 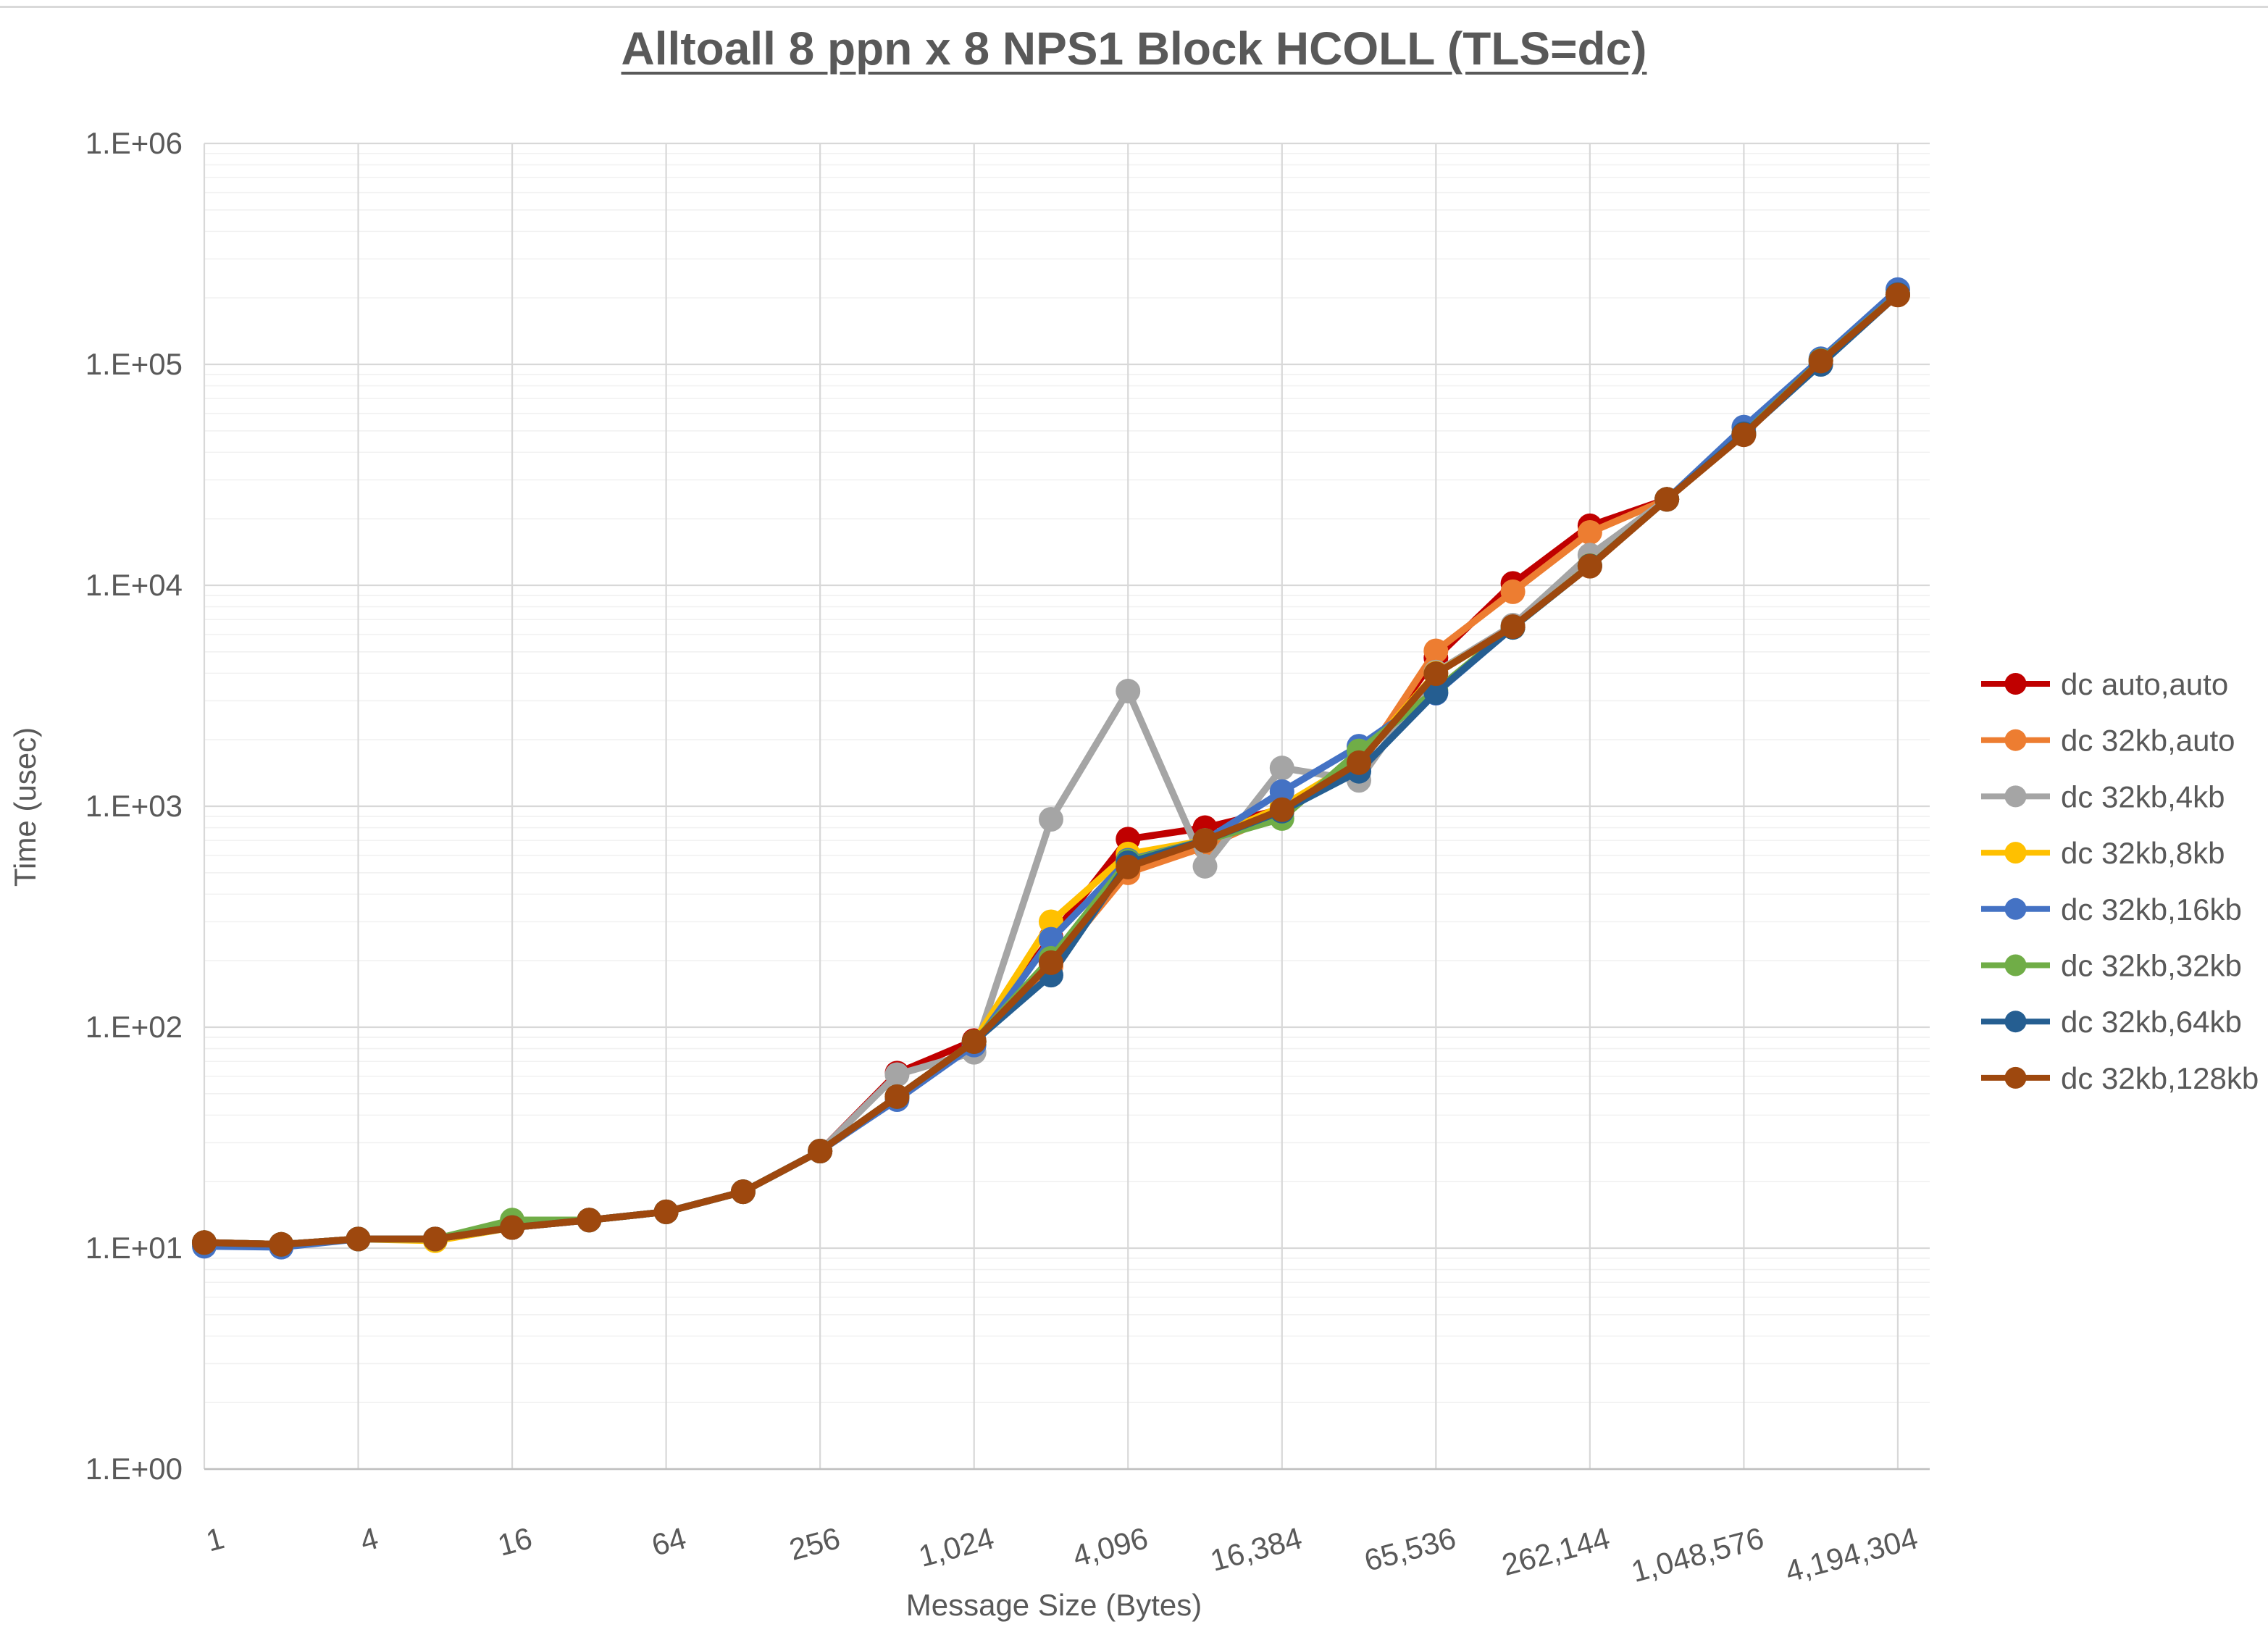 What do you see at coordinates (134, 364) in the screenshot?
I see `y-tick-label: 1.E+05` at bounding box center [134, 364].